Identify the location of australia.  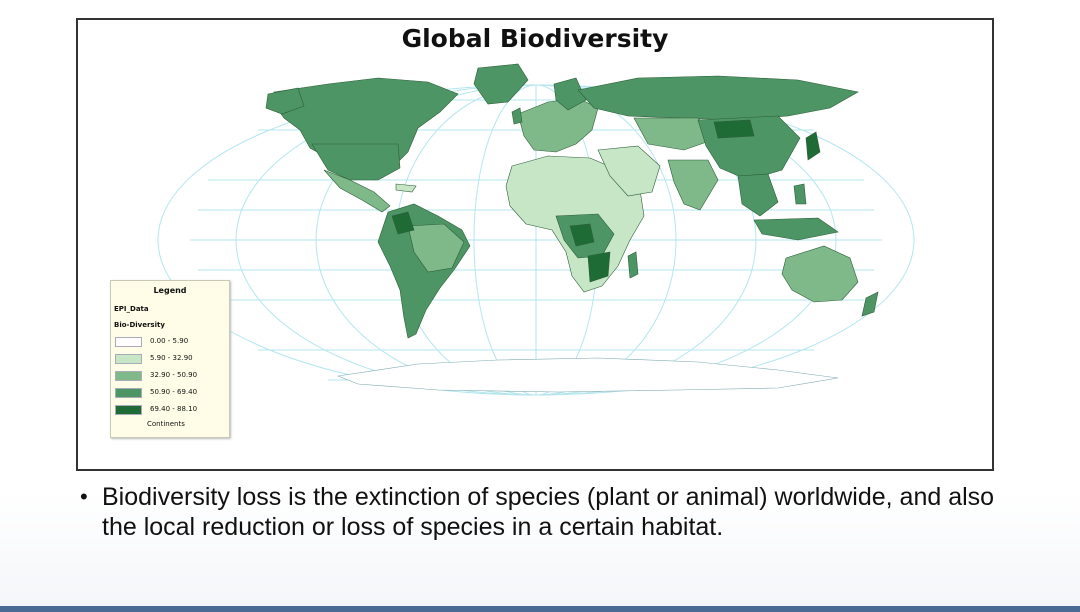
(820, 274).